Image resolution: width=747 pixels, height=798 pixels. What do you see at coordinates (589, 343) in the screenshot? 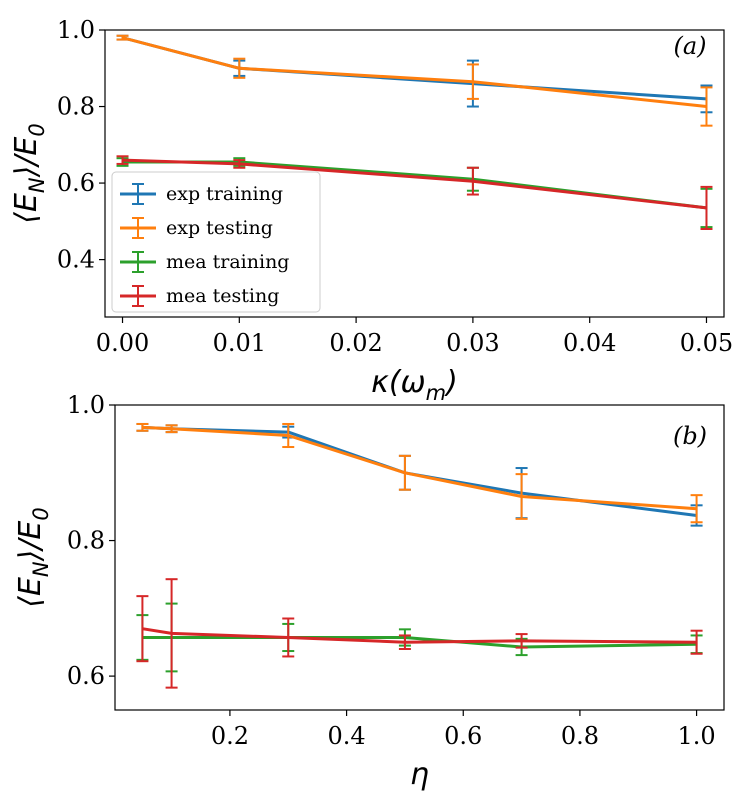
I see `x-tick-label: 0.04` at bounding box center [589, 343].